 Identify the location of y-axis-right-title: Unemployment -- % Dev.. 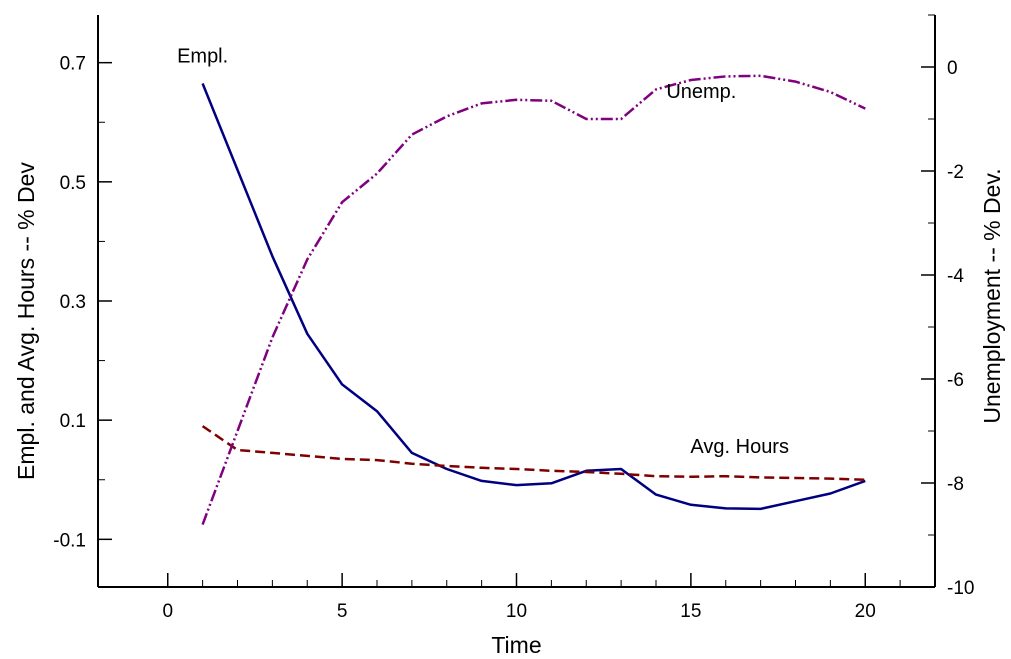
(992, 295).